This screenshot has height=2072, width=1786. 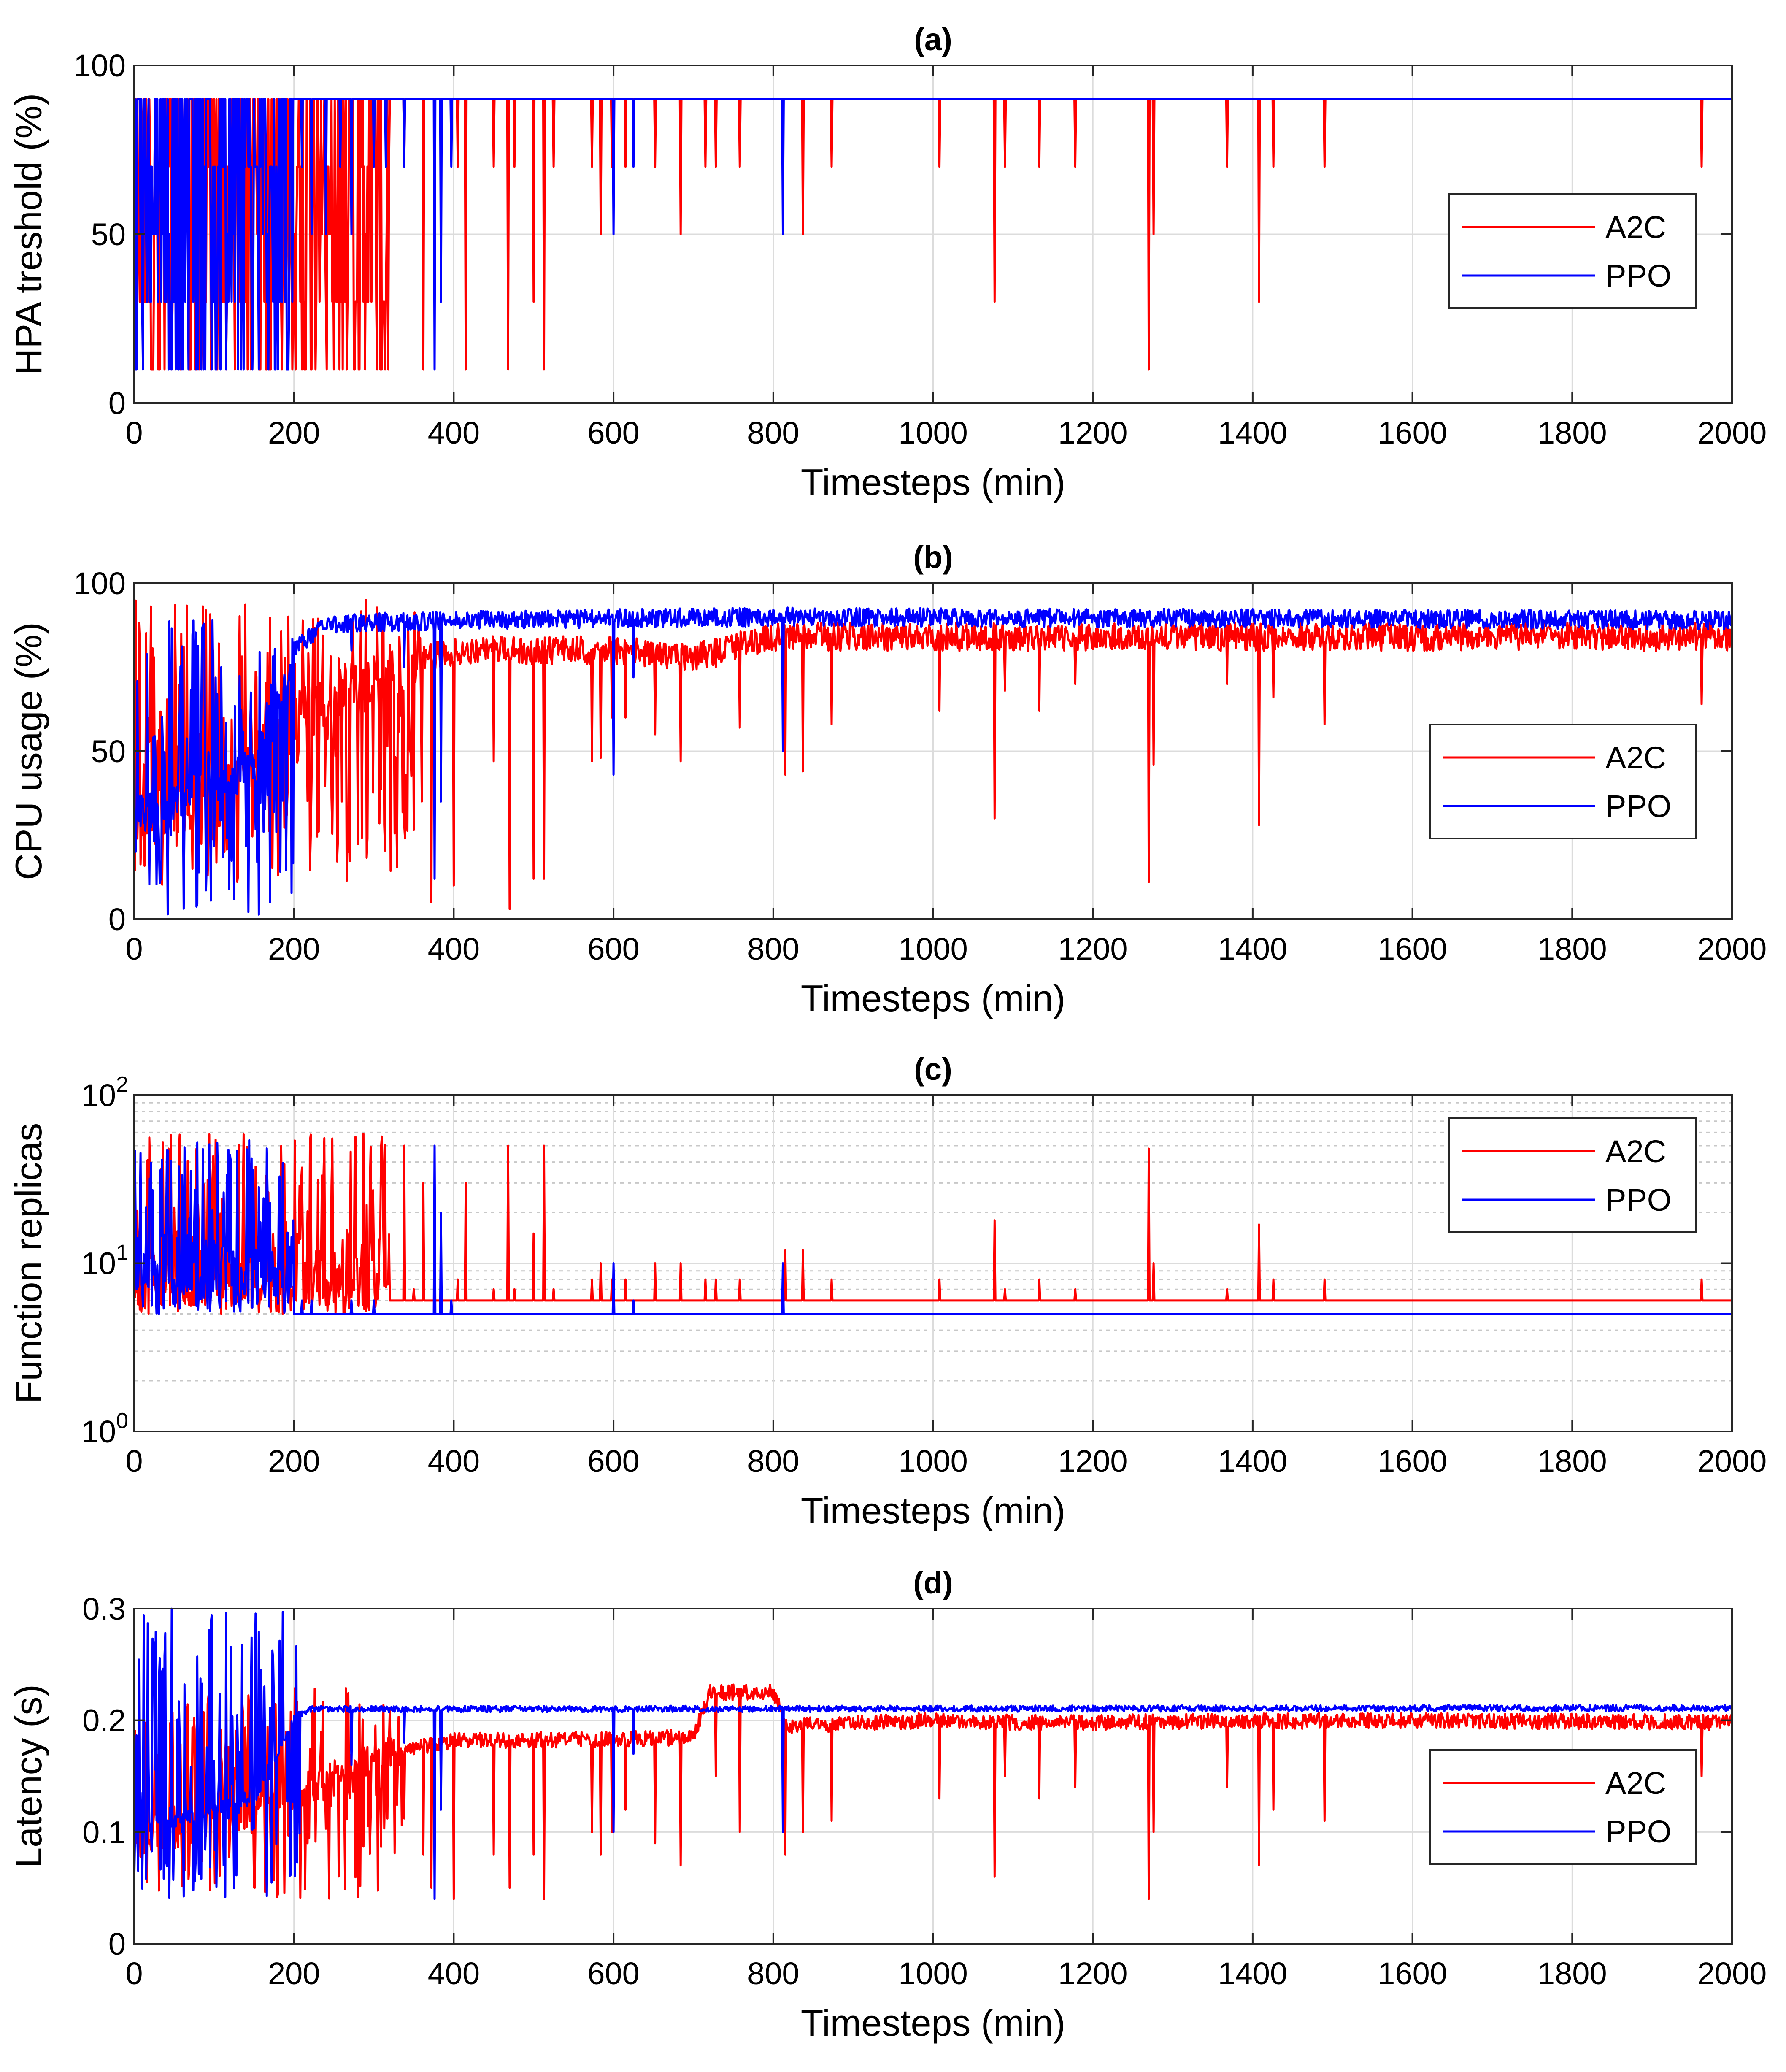 I want to click on y-axis-label: Latency (s), so click(x=29, y=1776).